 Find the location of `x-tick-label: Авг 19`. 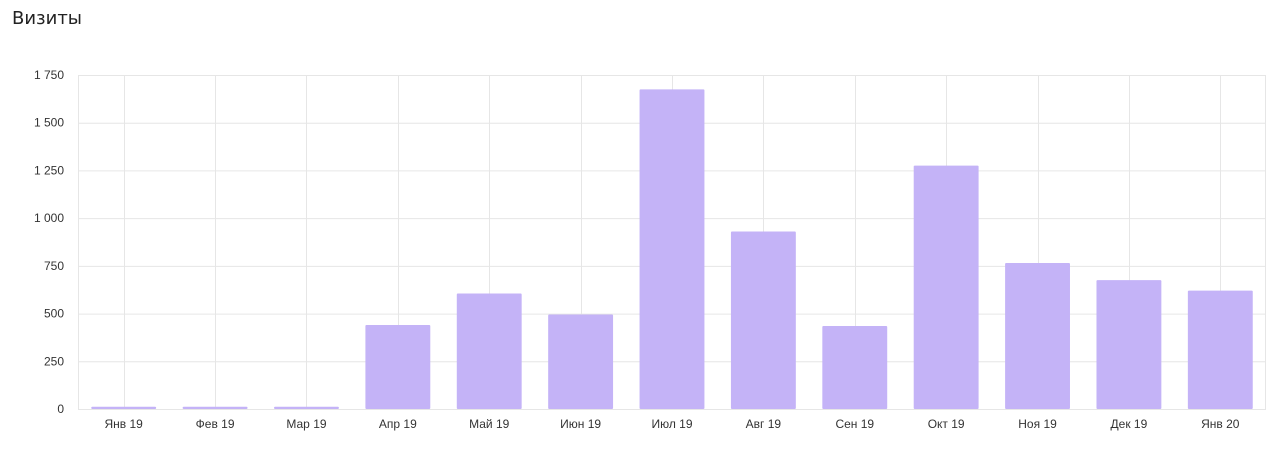

x-tick-label: Авг 19 is located at coordinates (764, 424).